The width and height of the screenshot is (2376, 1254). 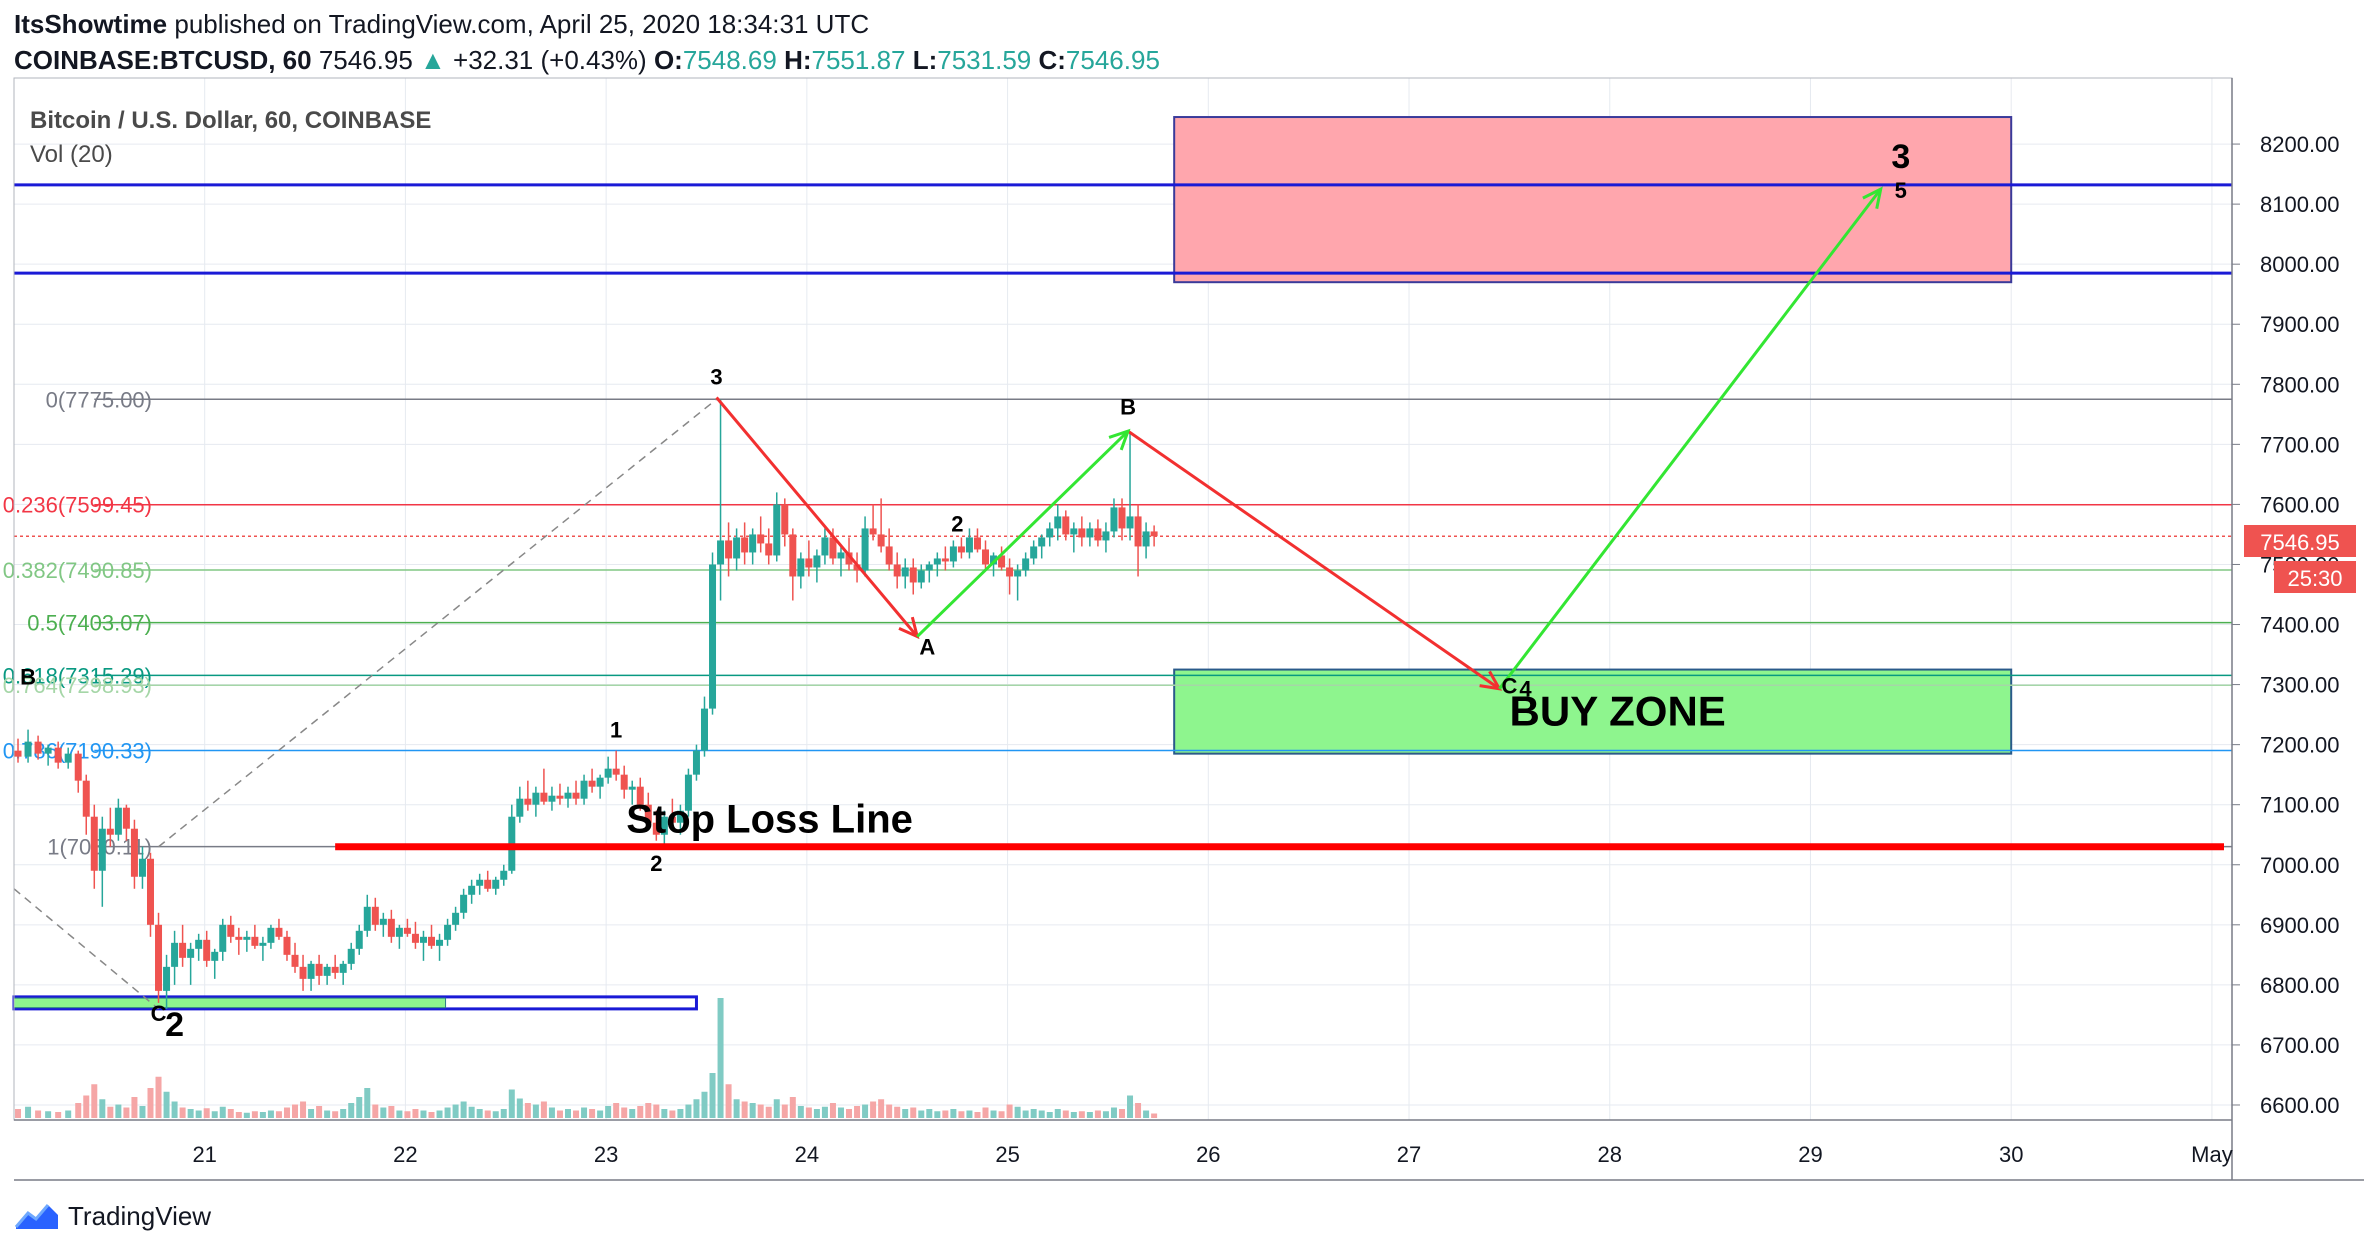 I want to click on y-tick-label: 6600.00, so click(x=2300, y=1105).